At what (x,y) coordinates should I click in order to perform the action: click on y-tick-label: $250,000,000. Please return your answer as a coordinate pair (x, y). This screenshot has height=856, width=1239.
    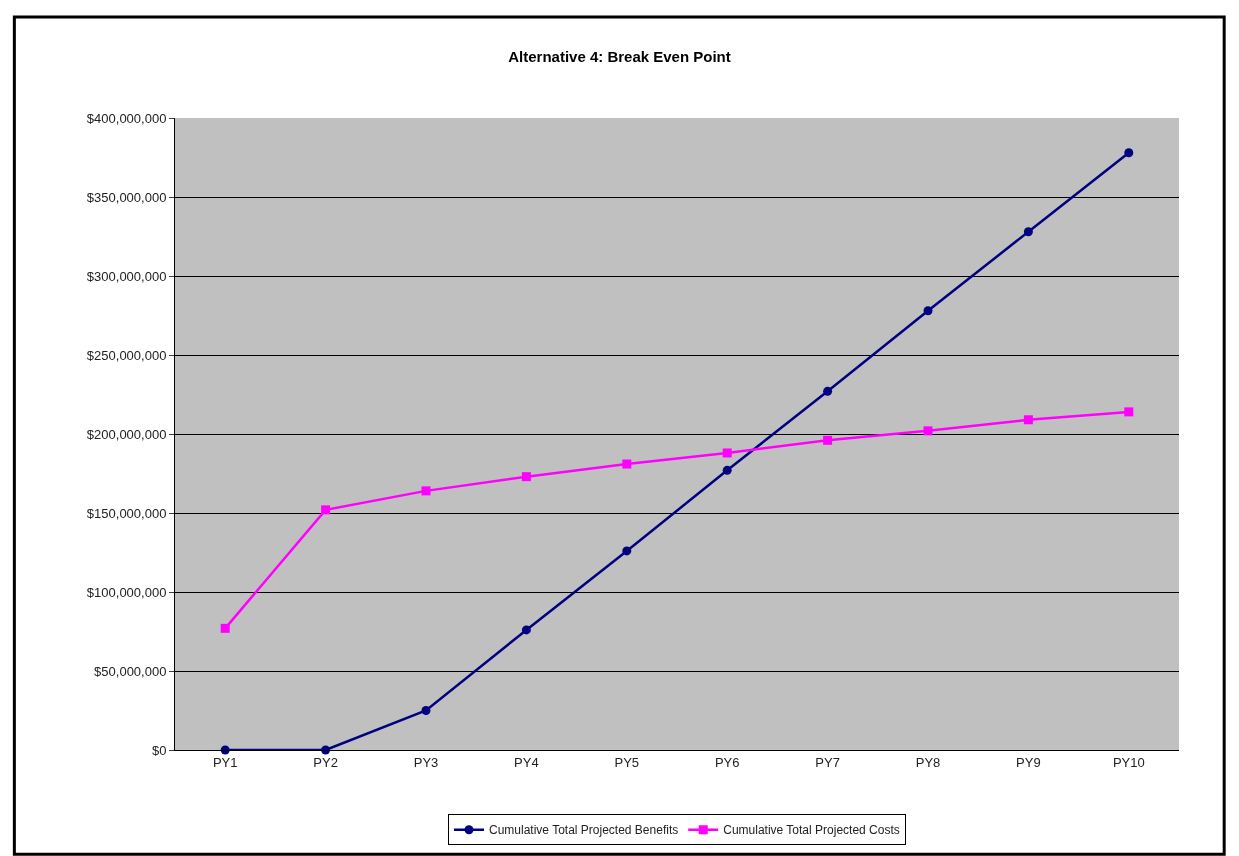
    Looking at the image, I should click on (126, 355).